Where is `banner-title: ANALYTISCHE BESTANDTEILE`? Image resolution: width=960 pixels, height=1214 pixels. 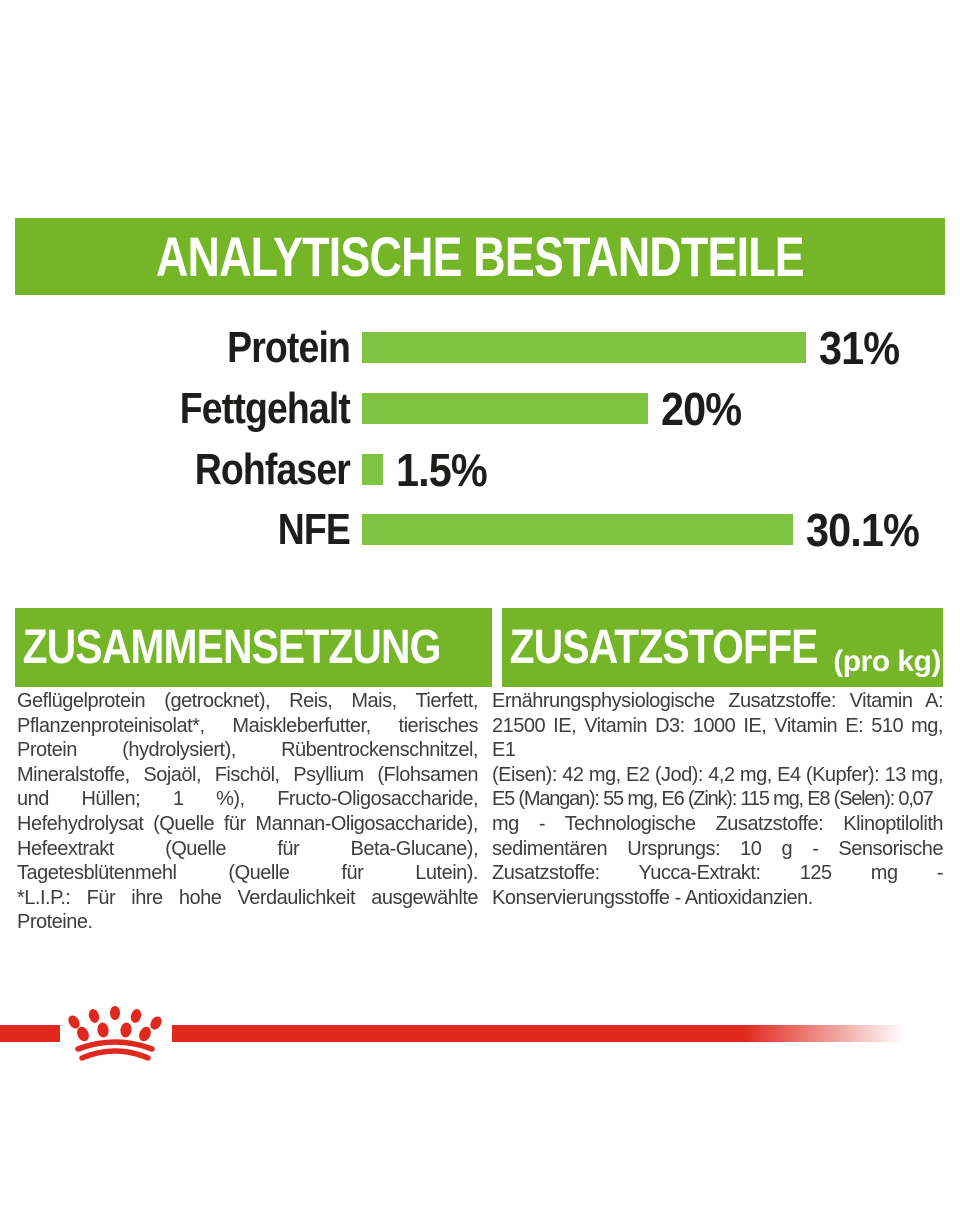
banner-title: ANALYTISCHE BESTANDTEILE is located at coordinates (480, 256).